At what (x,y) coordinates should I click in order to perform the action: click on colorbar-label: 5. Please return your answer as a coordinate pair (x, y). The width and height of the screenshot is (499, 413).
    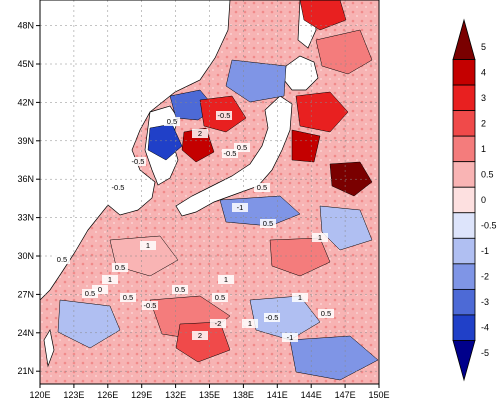
    Looking at the image, I should click on (483, 47).